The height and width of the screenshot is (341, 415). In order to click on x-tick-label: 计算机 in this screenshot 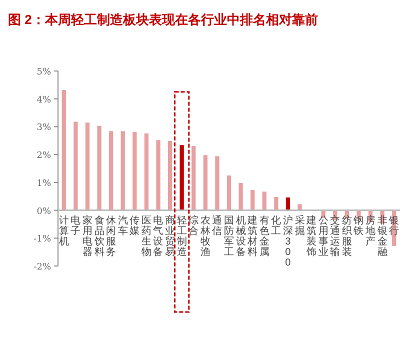, I will do `click(63, 231)`.